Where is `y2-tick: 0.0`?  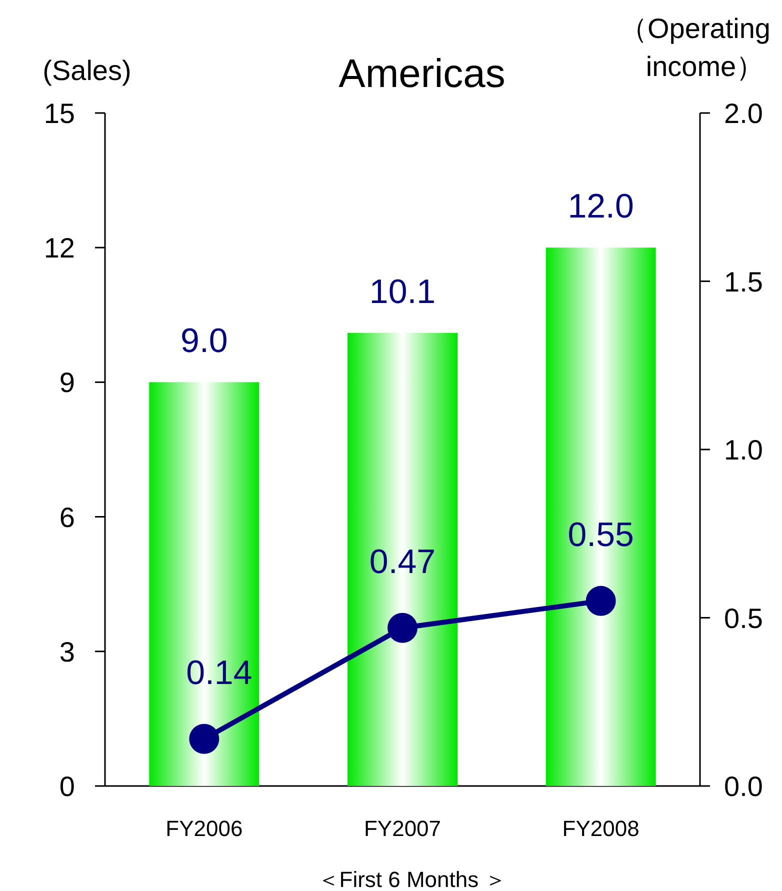 y2-tick: 0.0 is located at coordinates (743, 786).